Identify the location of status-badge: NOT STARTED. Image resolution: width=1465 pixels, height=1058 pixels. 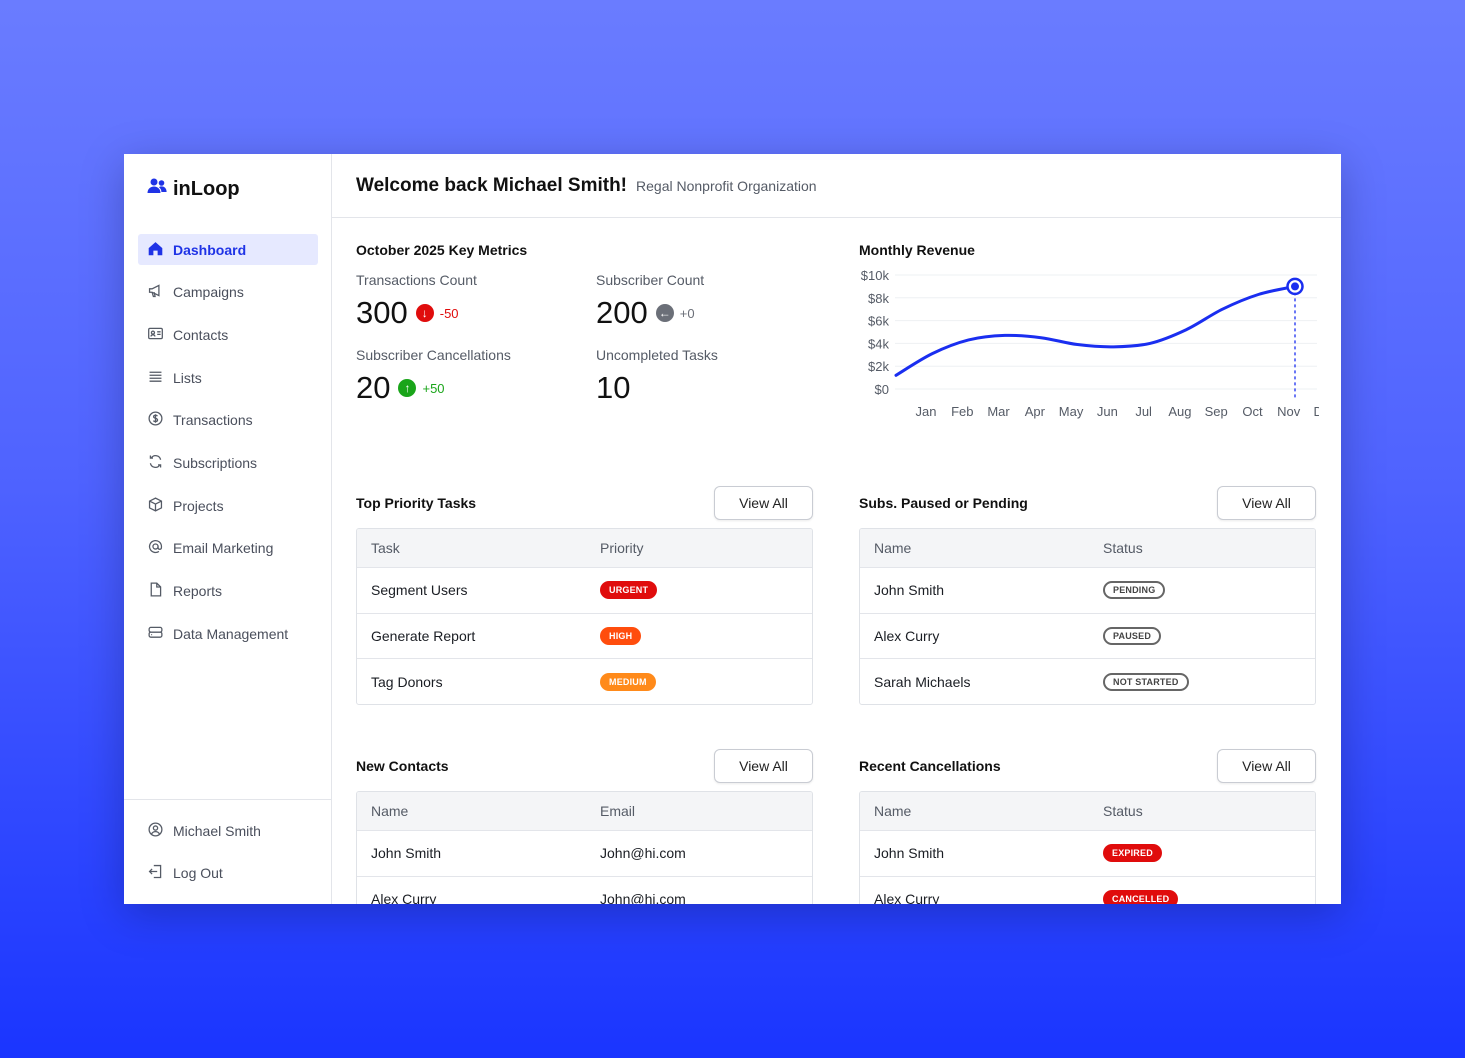
(1146, 681).